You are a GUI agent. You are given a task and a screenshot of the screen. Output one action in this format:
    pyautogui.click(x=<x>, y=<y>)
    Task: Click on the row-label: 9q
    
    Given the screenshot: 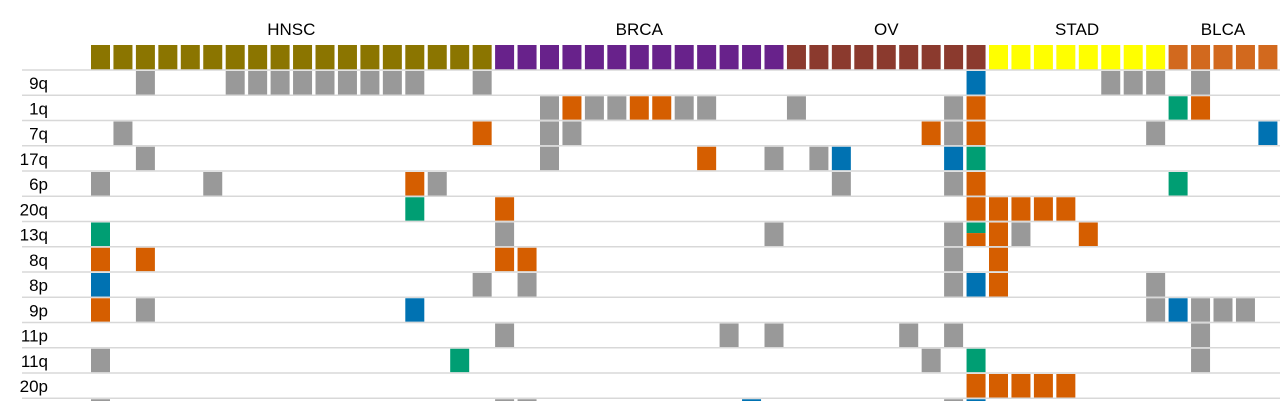 What is the action you would take?
    pyautogui.click(x=38, y=83)
    